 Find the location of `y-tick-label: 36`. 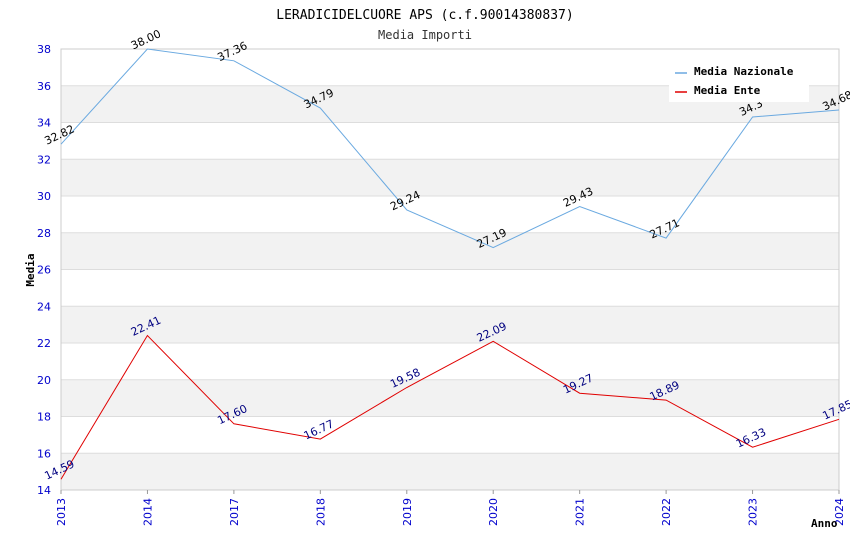

y-tick-label: 36 is located at coordinates (44, 86).